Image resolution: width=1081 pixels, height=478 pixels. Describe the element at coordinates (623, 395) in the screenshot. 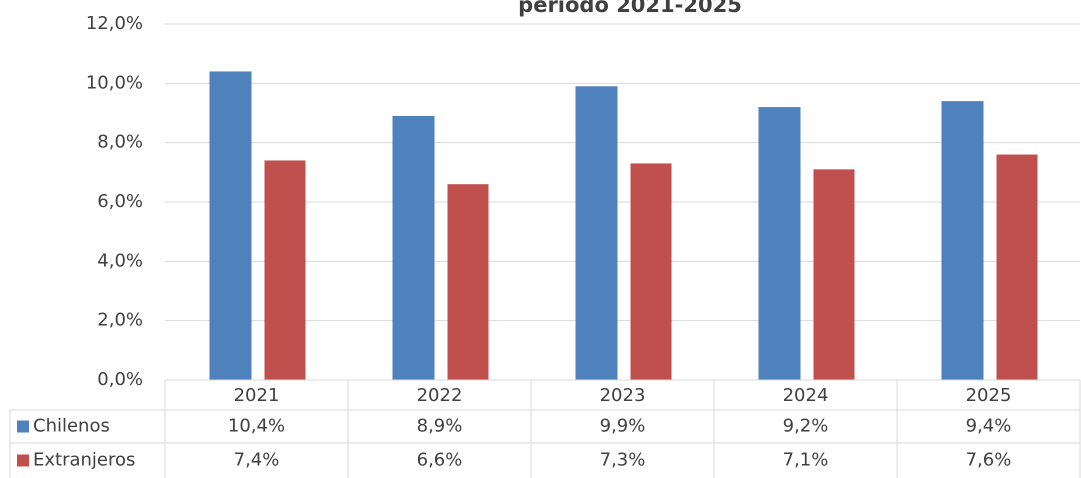

I see `x-tick-label: 2023` at that location.